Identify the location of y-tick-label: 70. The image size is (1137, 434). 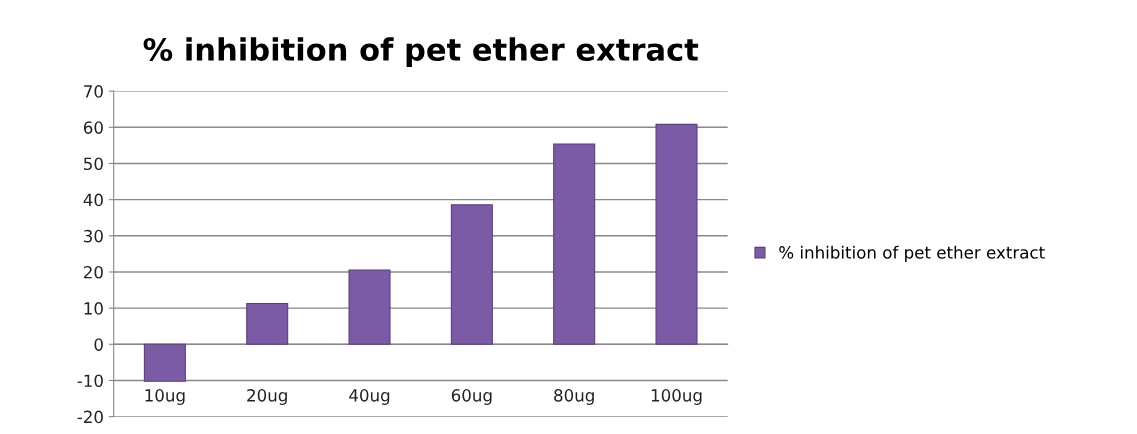
(93, 91).